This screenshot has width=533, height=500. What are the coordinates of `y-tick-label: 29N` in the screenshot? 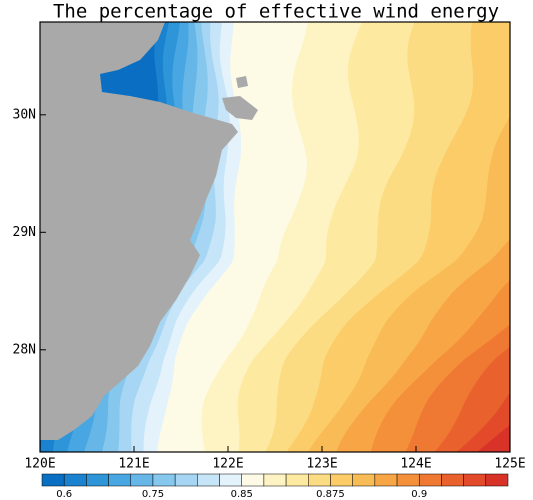 It's located at (24, 232).